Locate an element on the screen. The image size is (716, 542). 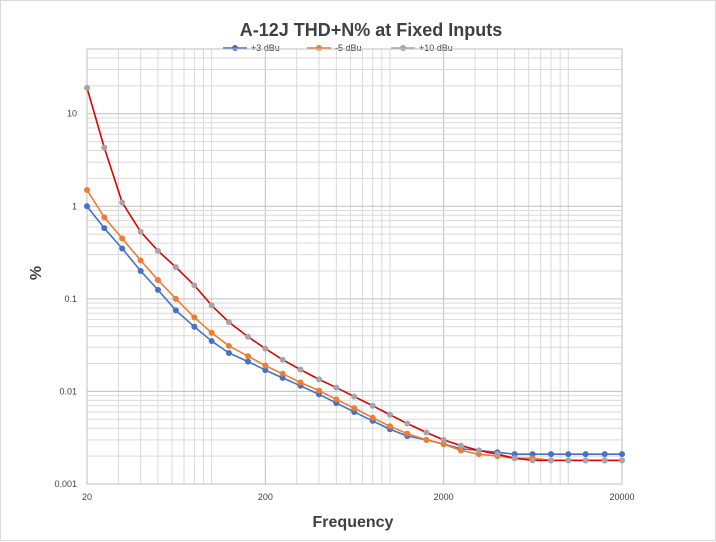
legend: +3 dBu -5 dBu +10 dBu is located at coordinates (338, 48).